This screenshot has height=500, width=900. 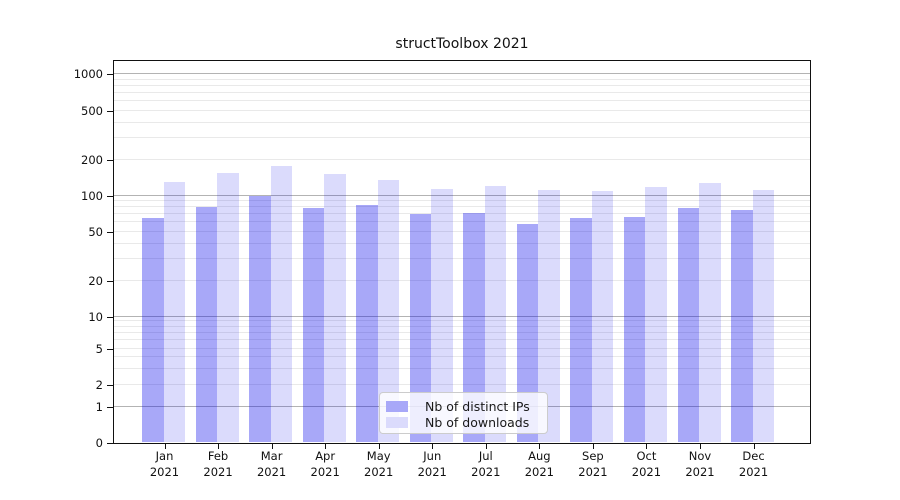 What do you see at coordinates (539, 464) in the screenshot?
I see `x-tick-label: Aug 2021` at bounding box center [539, 464].